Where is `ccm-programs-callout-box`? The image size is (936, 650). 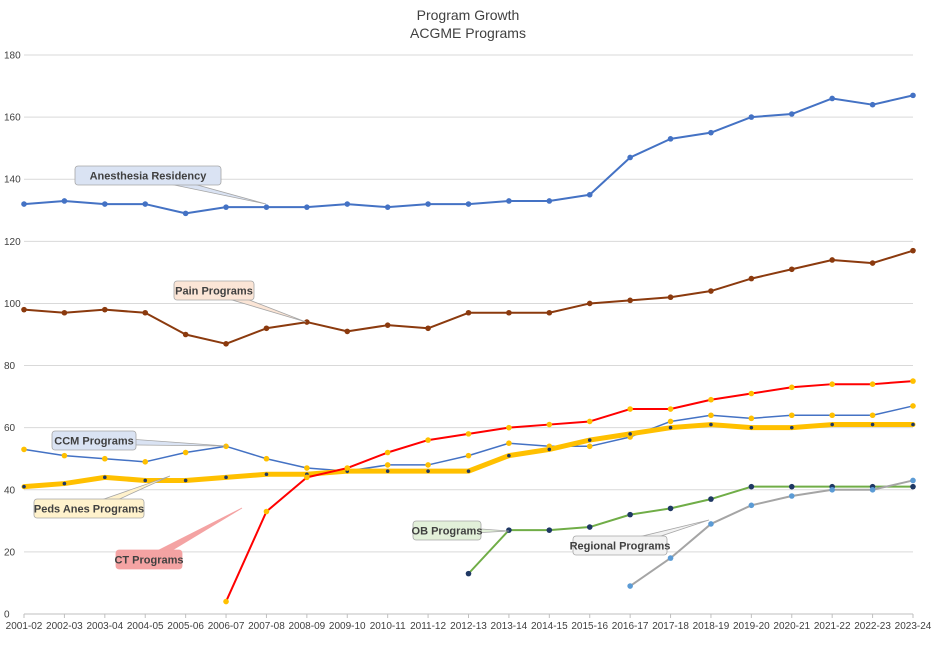 ccm-programs-callout-box is located at coordinates (94, 440).